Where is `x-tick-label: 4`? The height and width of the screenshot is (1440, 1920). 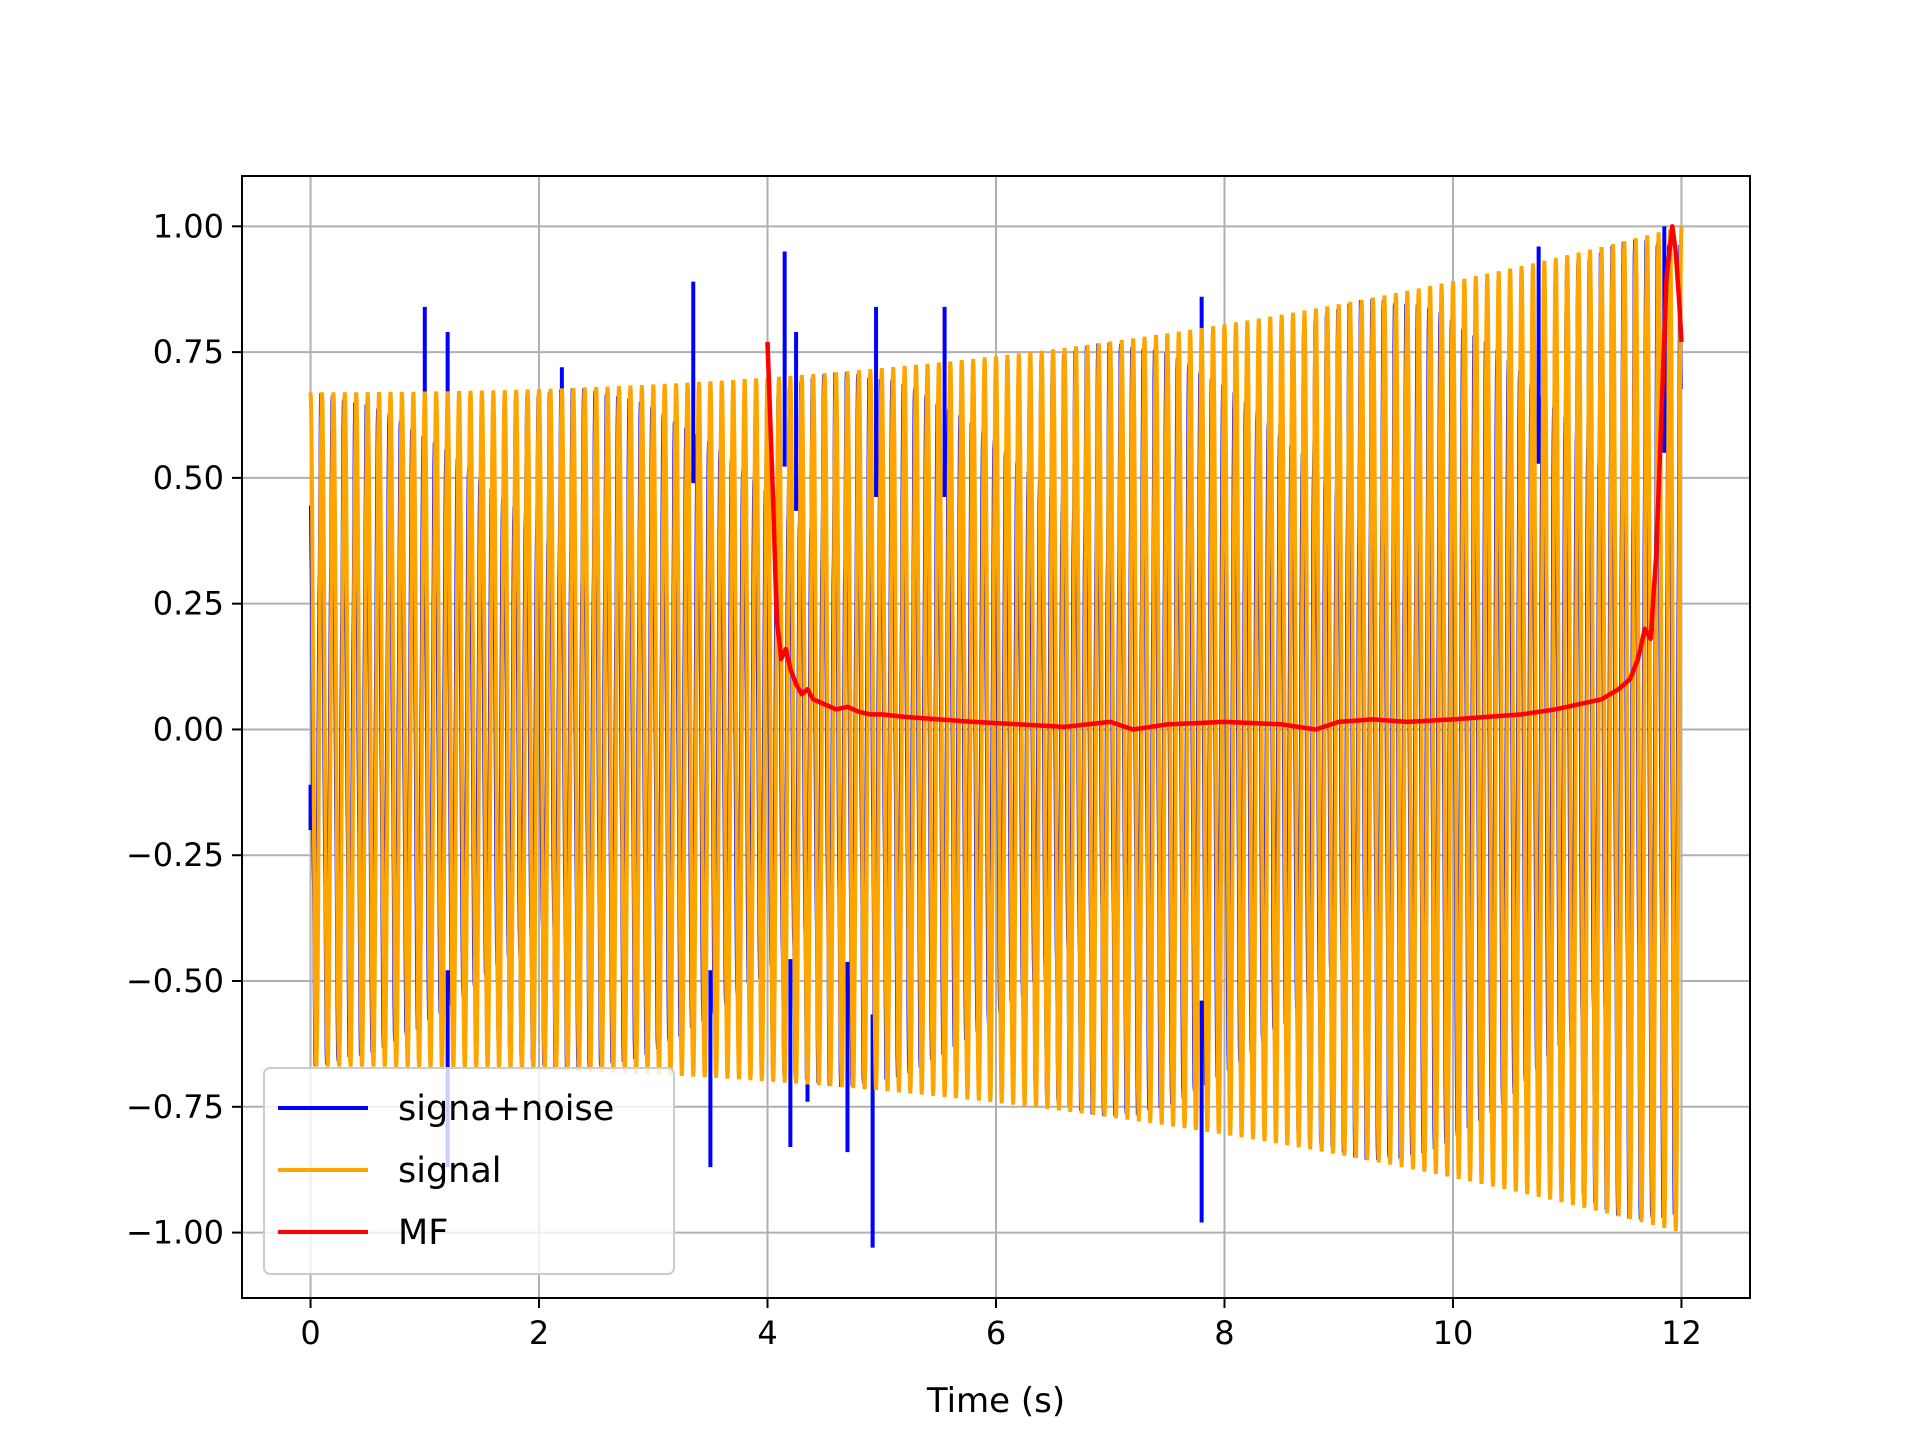
x-tick-label: 4 is located at coordinates (767, 1333).